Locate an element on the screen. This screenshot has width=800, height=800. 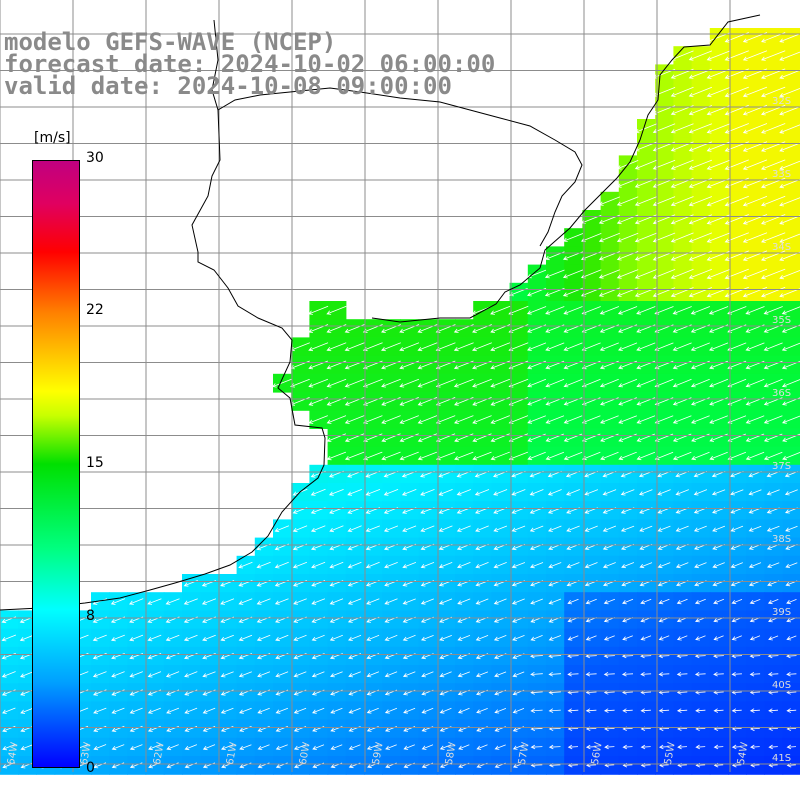
latitude-label: 34S is located at coordinates (782, 247).